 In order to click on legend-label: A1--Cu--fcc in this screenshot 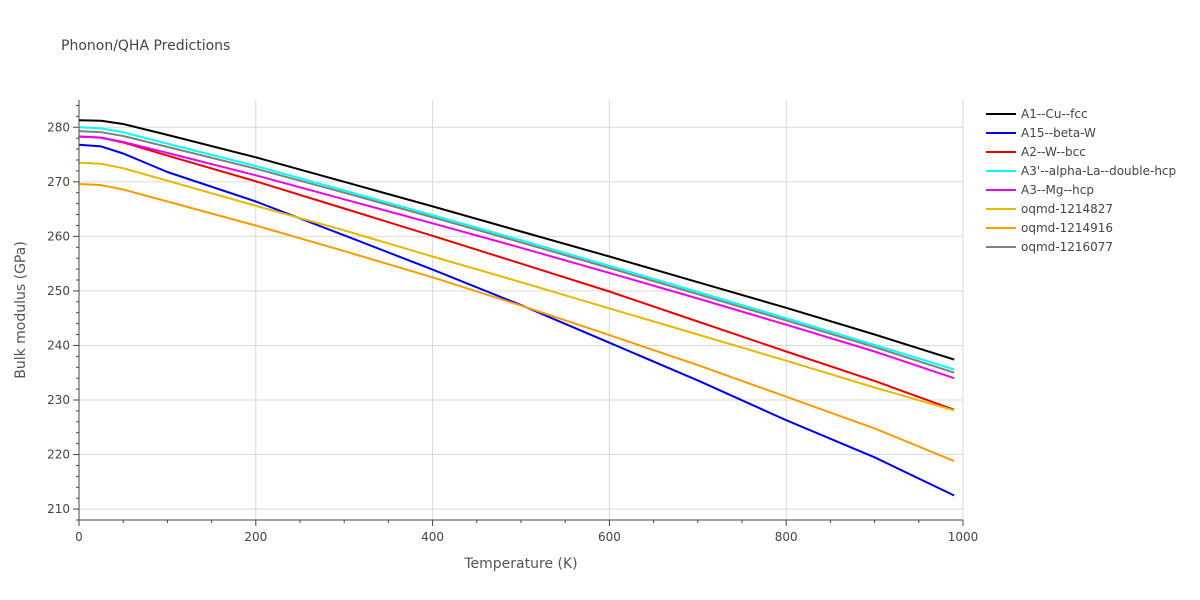, I will do `click(1054, 114)`.